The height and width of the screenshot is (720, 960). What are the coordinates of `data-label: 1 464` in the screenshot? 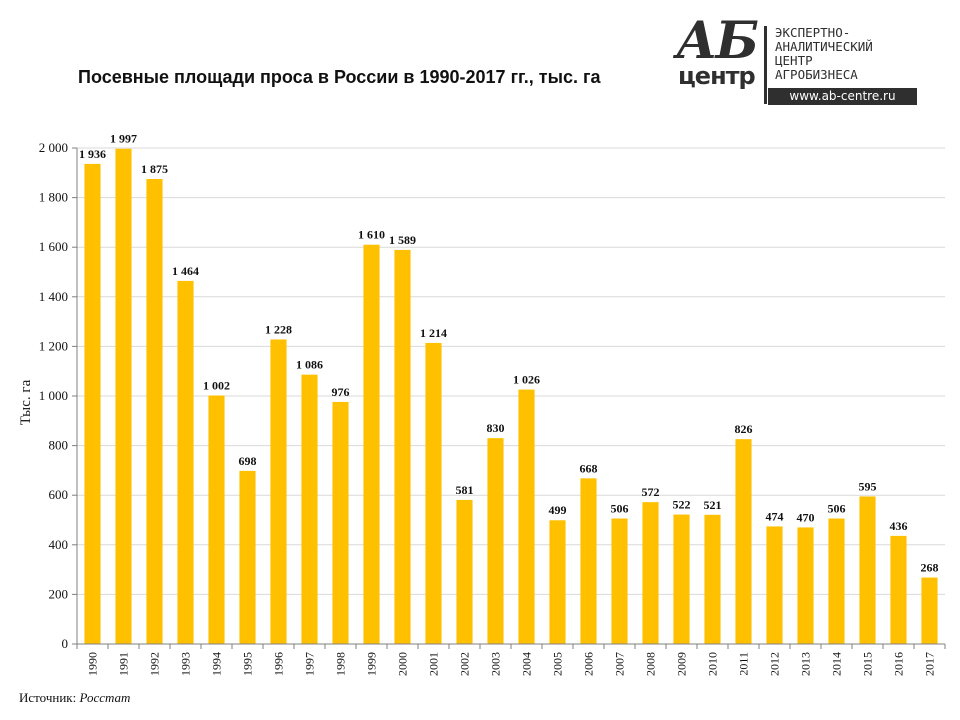 It's located at (185, 271).